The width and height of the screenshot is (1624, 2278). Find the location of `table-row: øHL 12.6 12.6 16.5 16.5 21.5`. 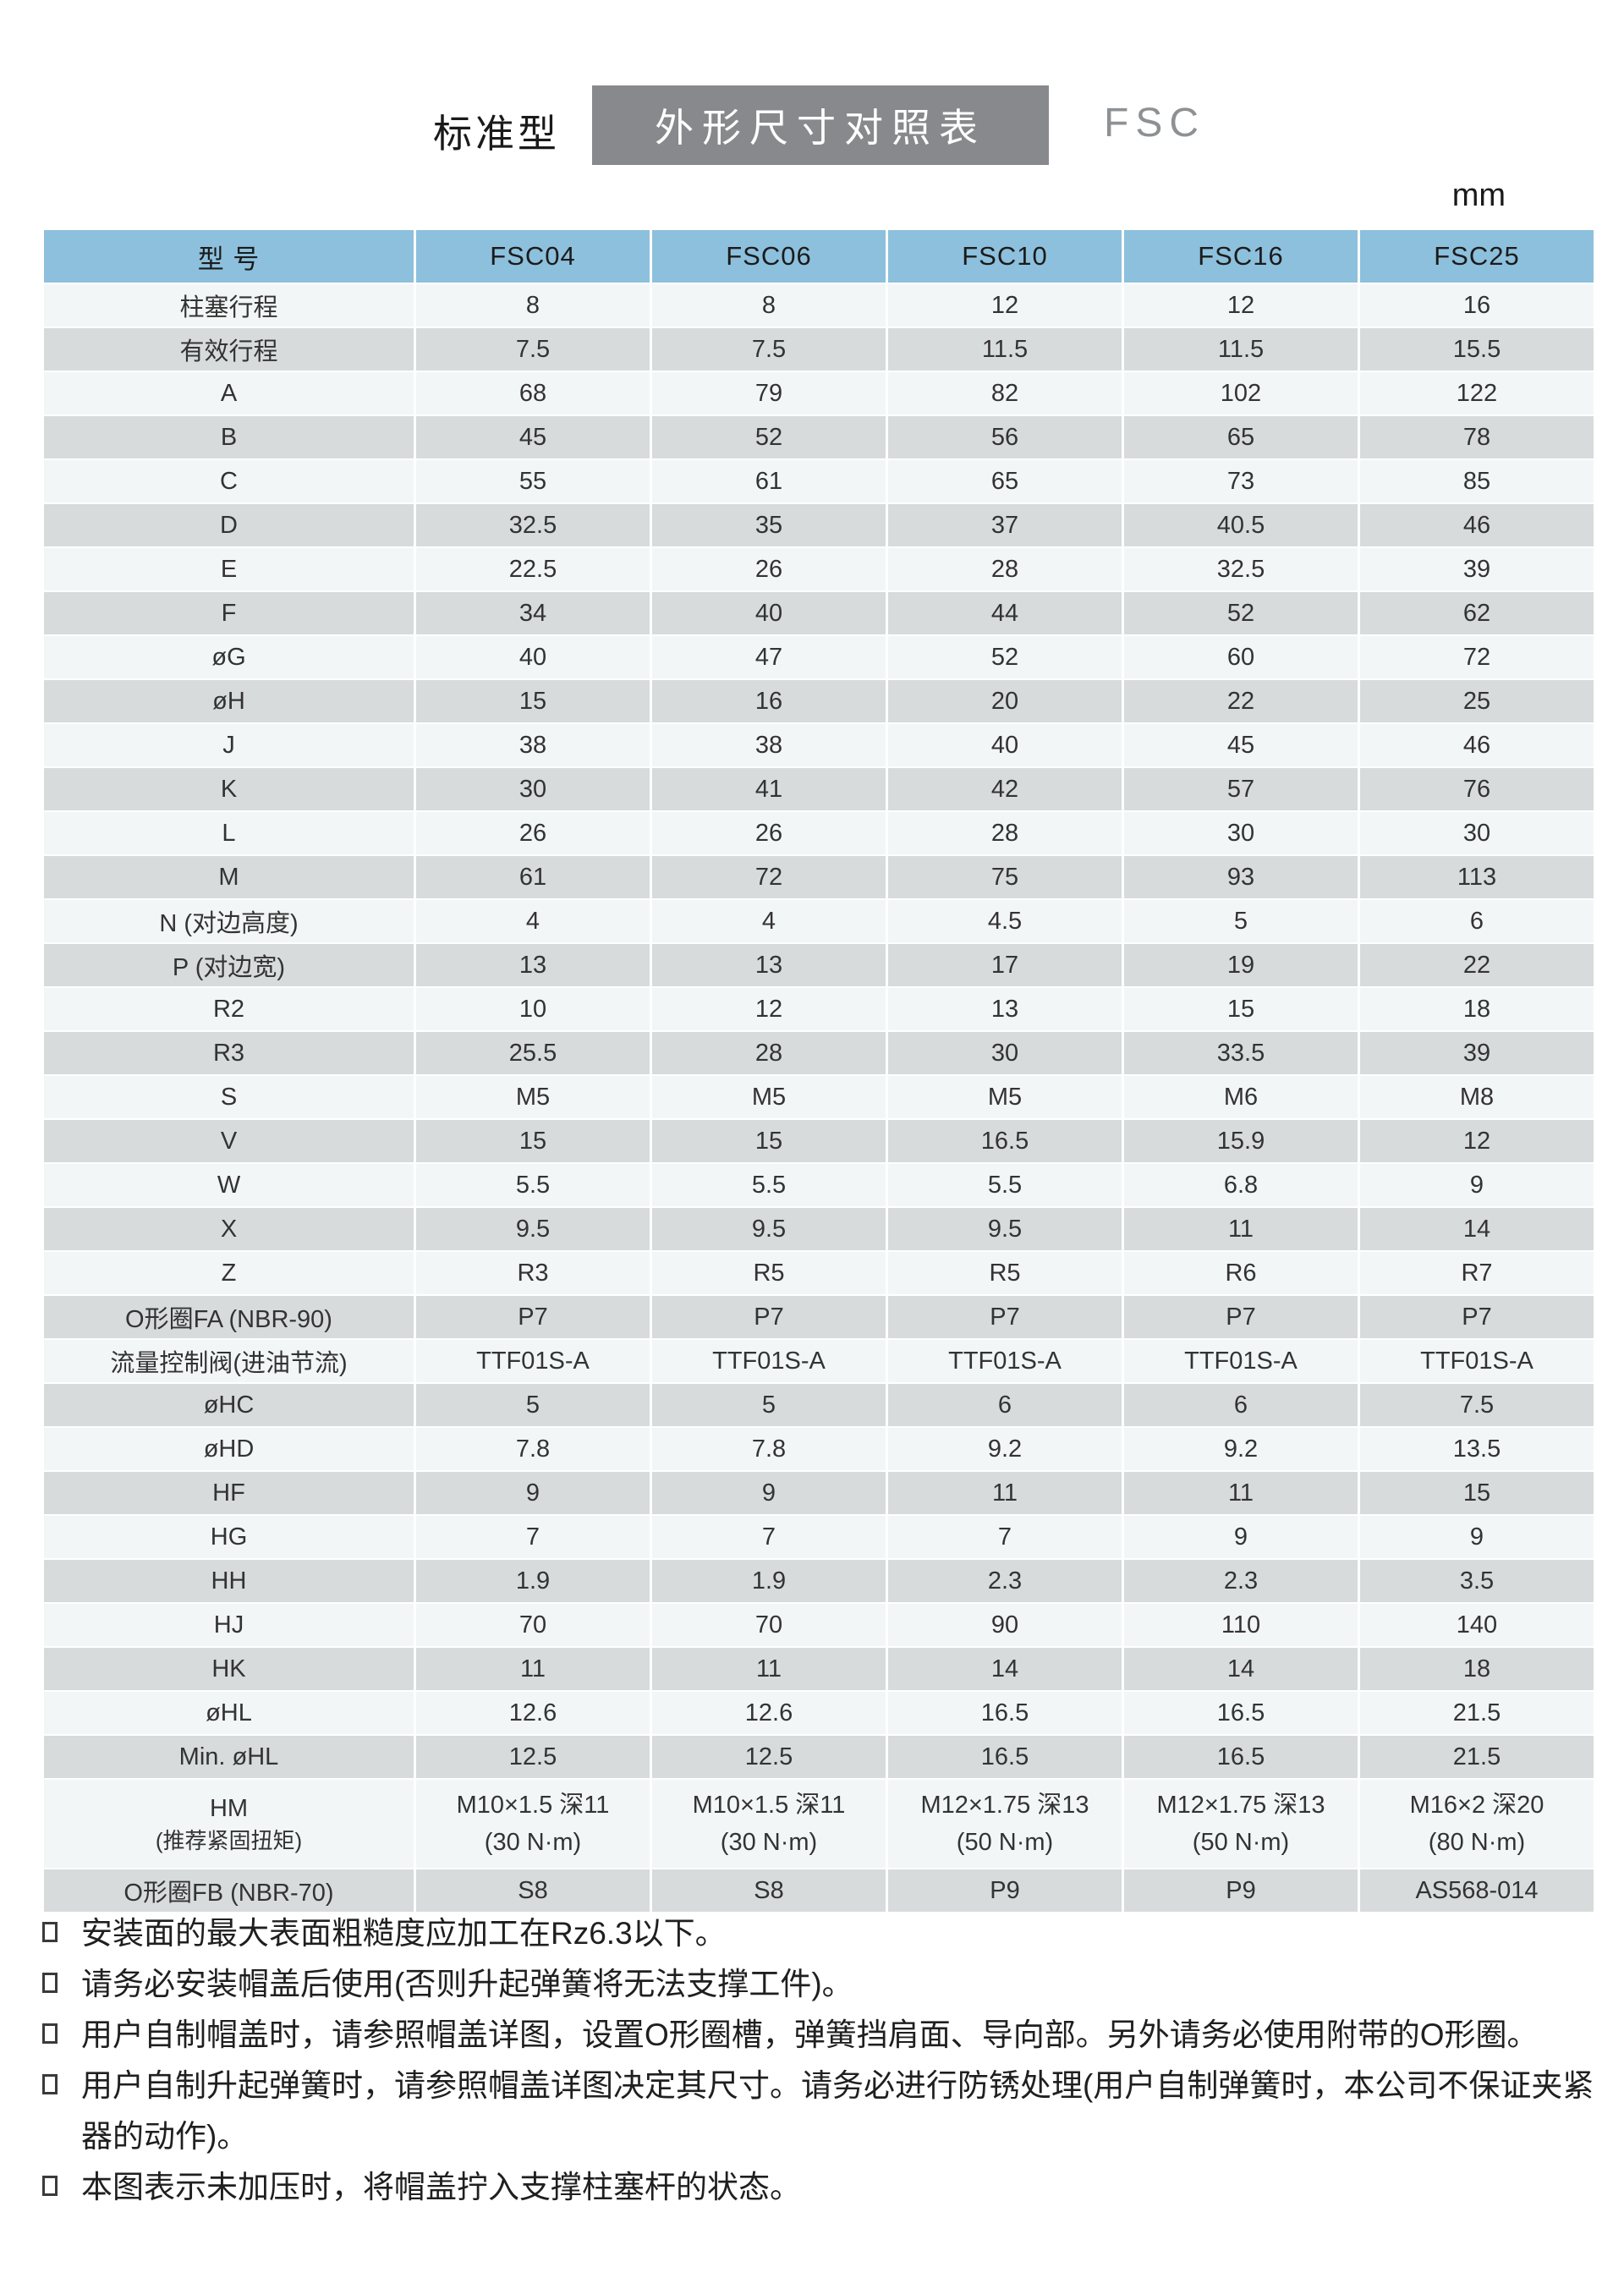

table-row: øHL 12.6 12.6 16.5 16.5 21.5 is located at coordinates (819, 1713).